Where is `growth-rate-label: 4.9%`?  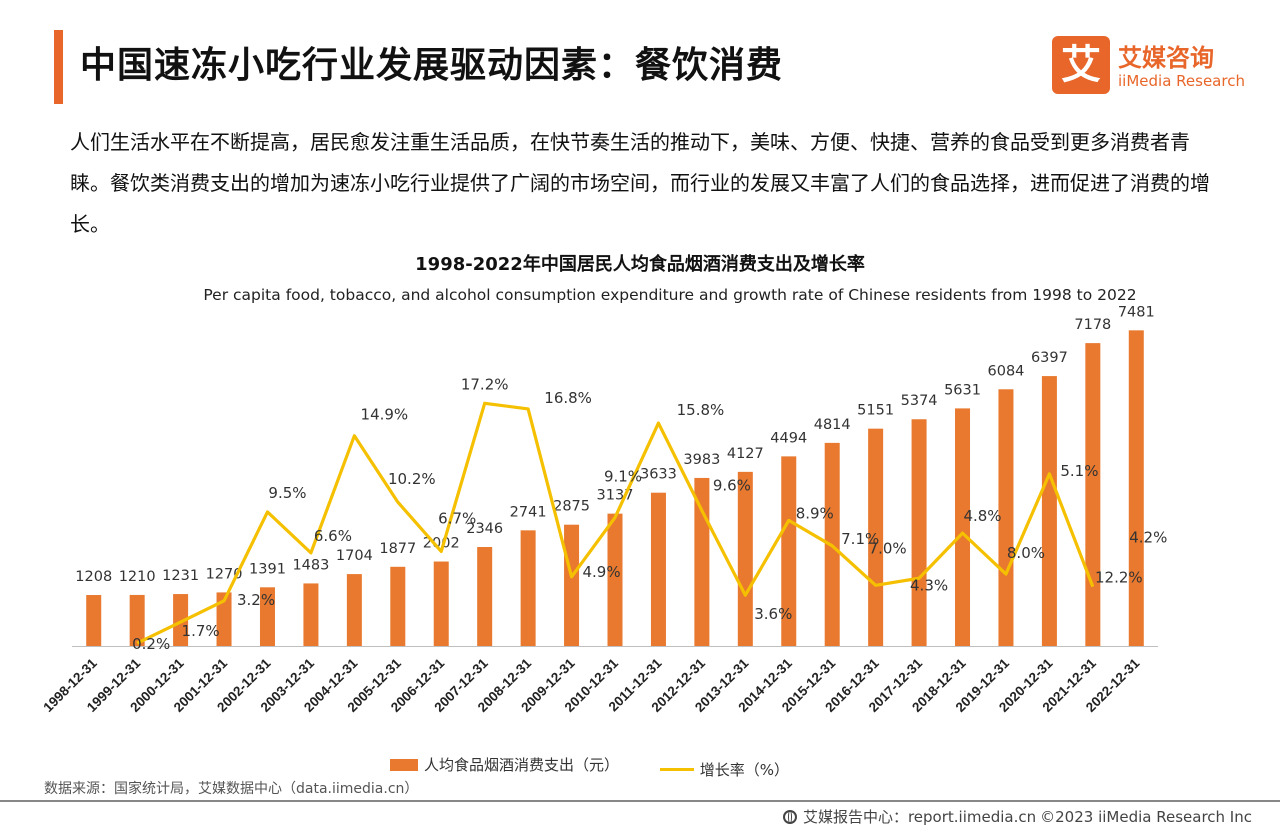
growth-rate-label: 4.9% is located at coordinates (602, 572).